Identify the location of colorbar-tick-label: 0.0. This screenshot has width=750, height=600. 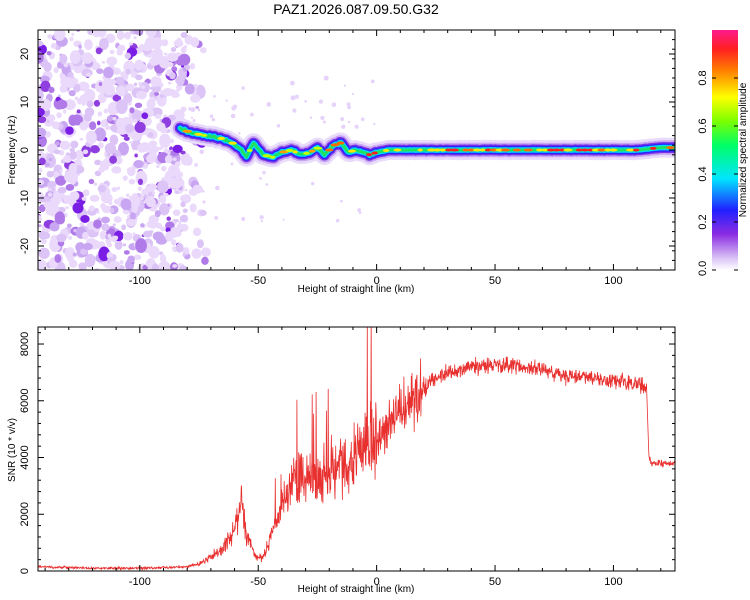
(703, 268).